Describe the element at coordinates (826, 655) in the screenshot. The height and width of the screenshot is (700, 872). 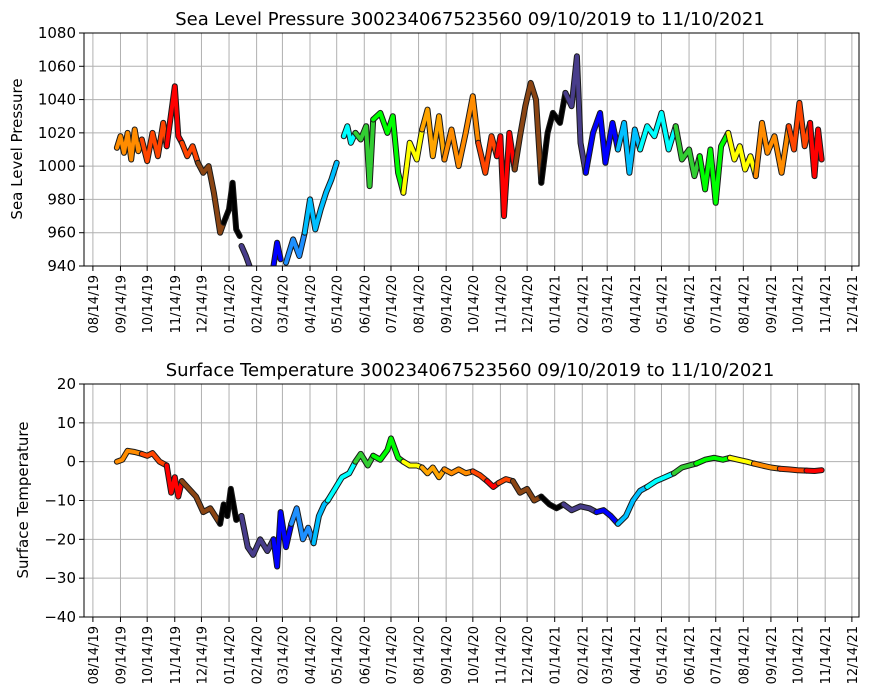
I see `temperature-x-tick-label: 11/14/21` at that location.